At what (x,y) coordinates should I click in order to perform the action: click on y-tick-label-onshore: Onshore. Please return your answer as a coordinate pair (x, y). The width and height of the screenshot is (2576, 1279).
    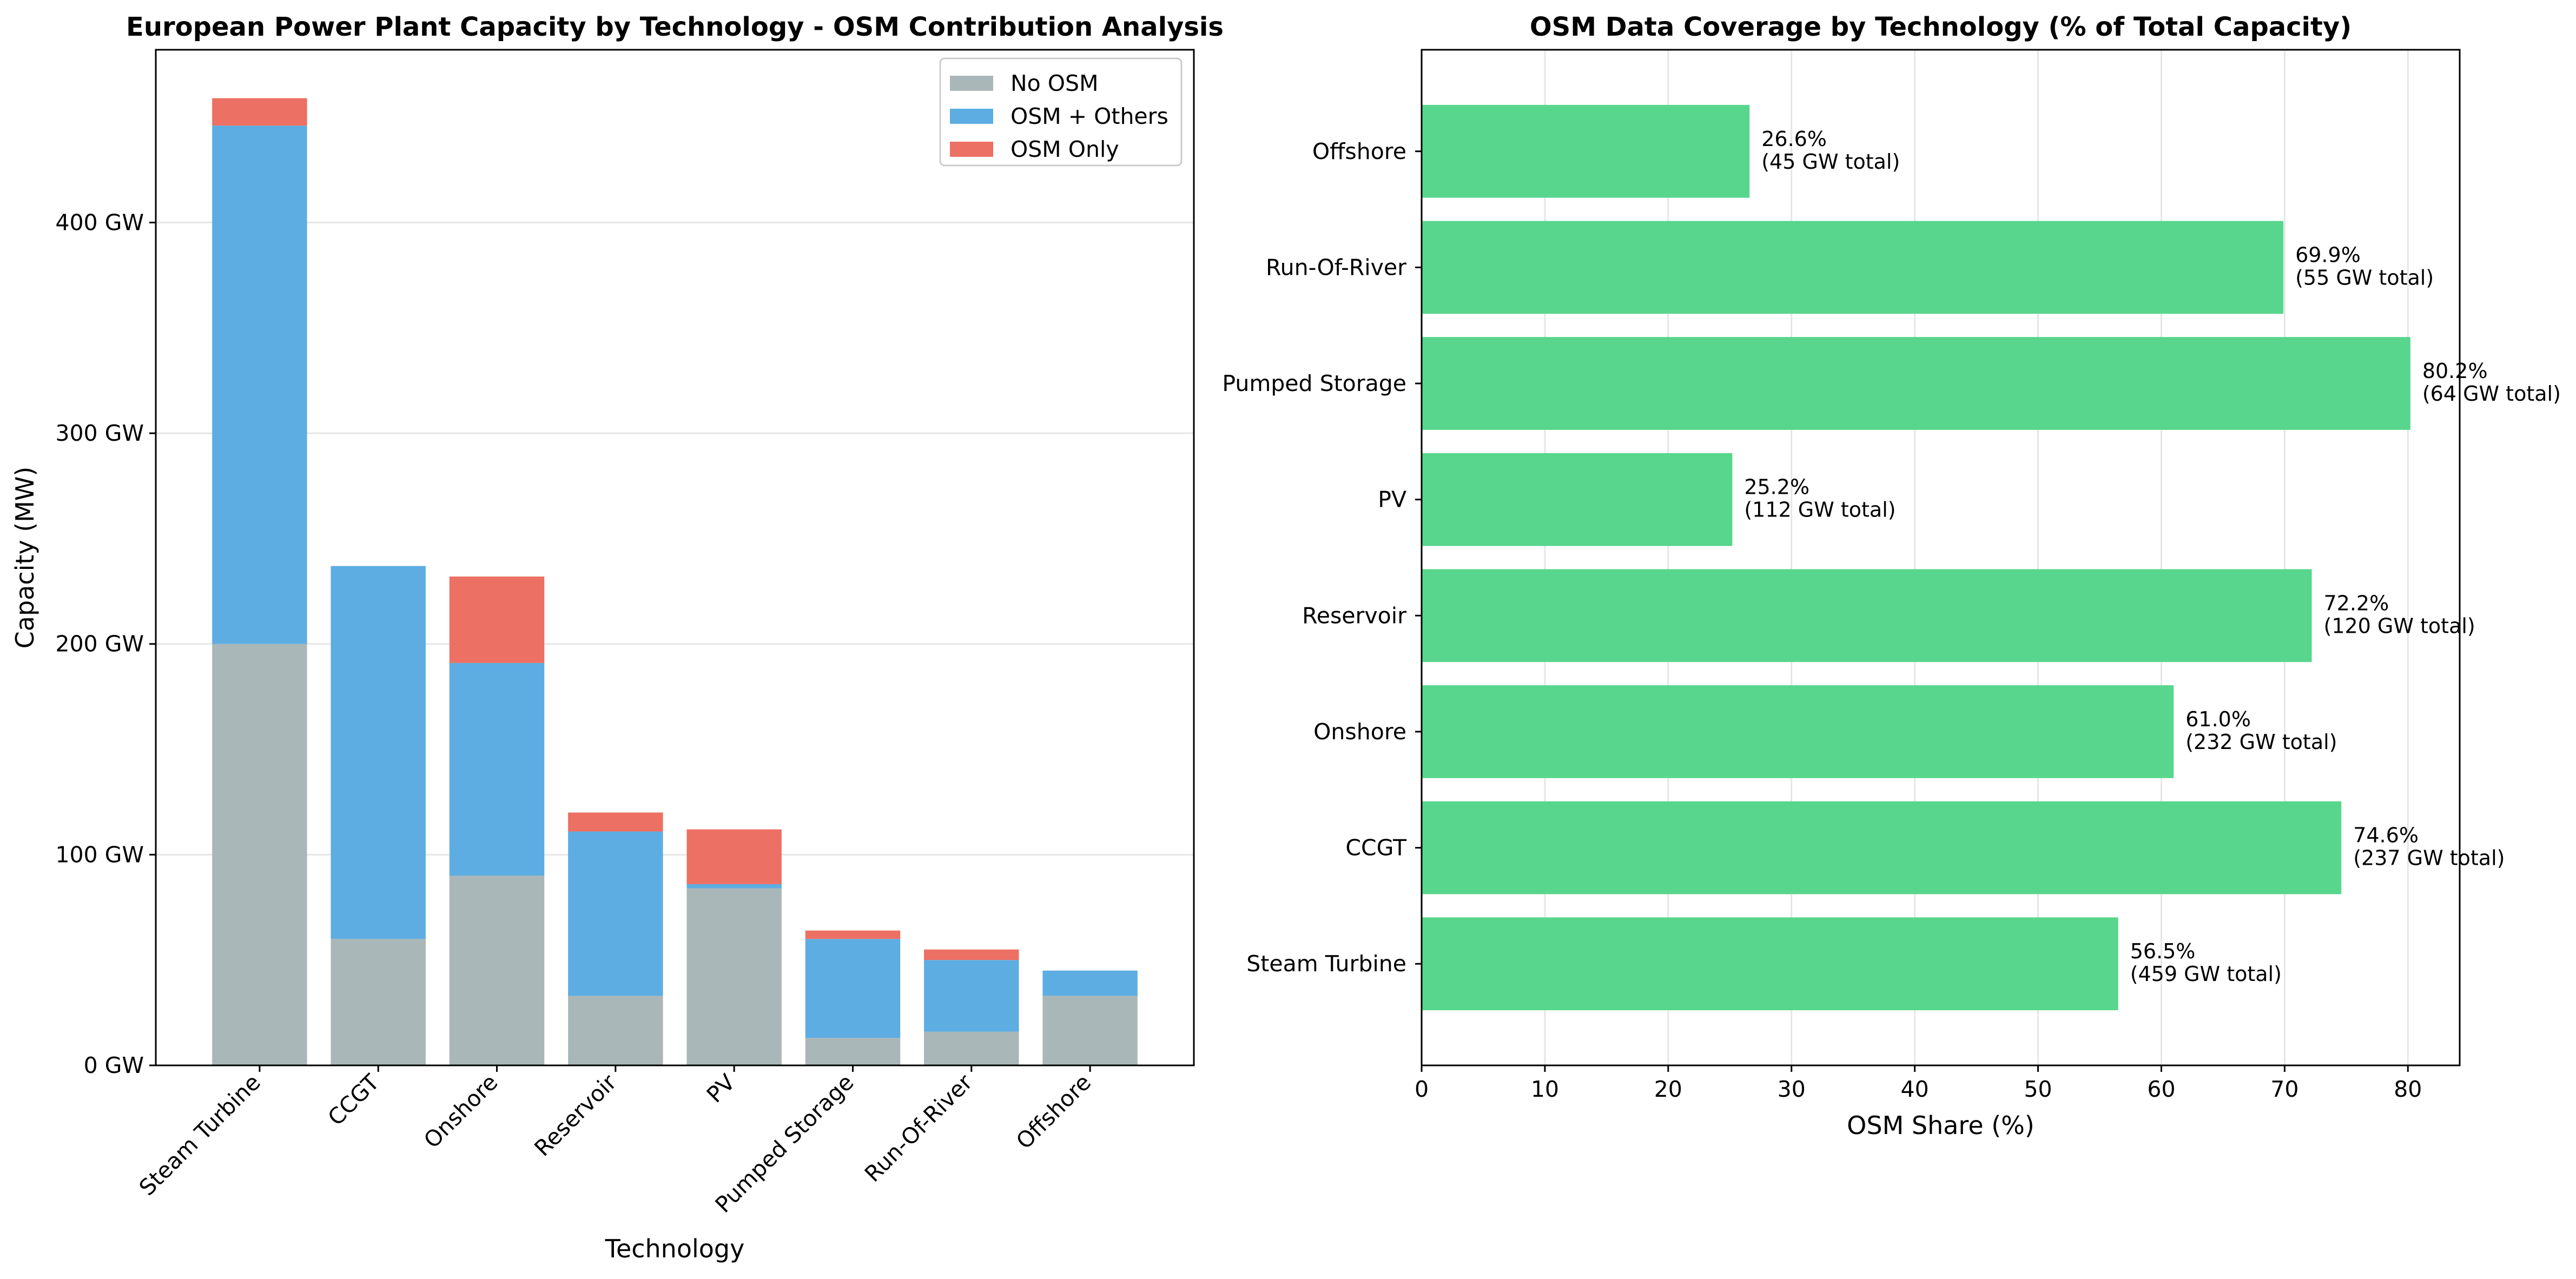
    Looking at the image, I should click on (1359, 732).